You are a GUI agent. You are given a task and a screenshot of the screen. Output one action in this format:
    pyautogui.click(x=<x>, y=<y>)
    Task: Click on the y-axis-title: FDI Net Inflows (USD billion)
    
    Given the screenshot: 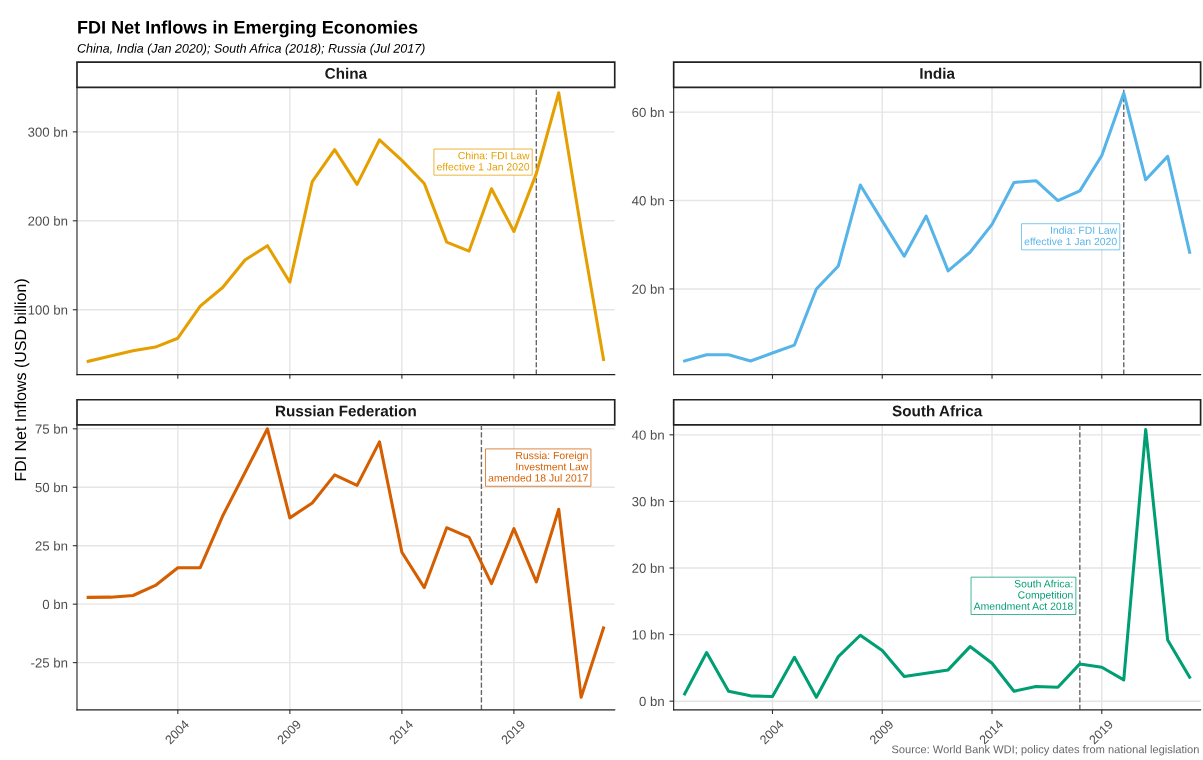 What is the action you would take?
    pyautogui.click(x=22, y=380)
    